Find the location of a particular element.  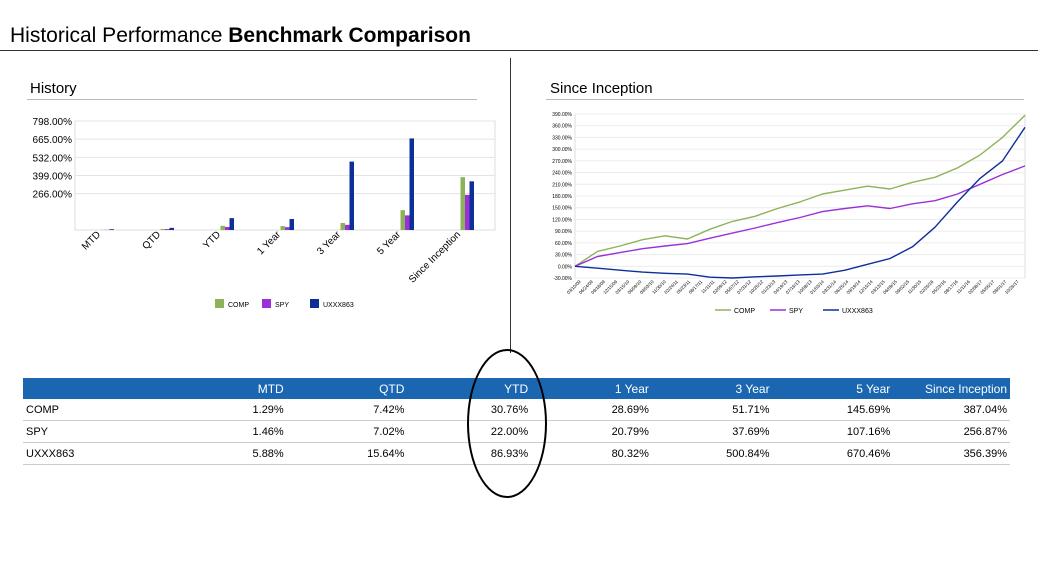

table-cell: 670.46% is located at coordinates (833, 453).